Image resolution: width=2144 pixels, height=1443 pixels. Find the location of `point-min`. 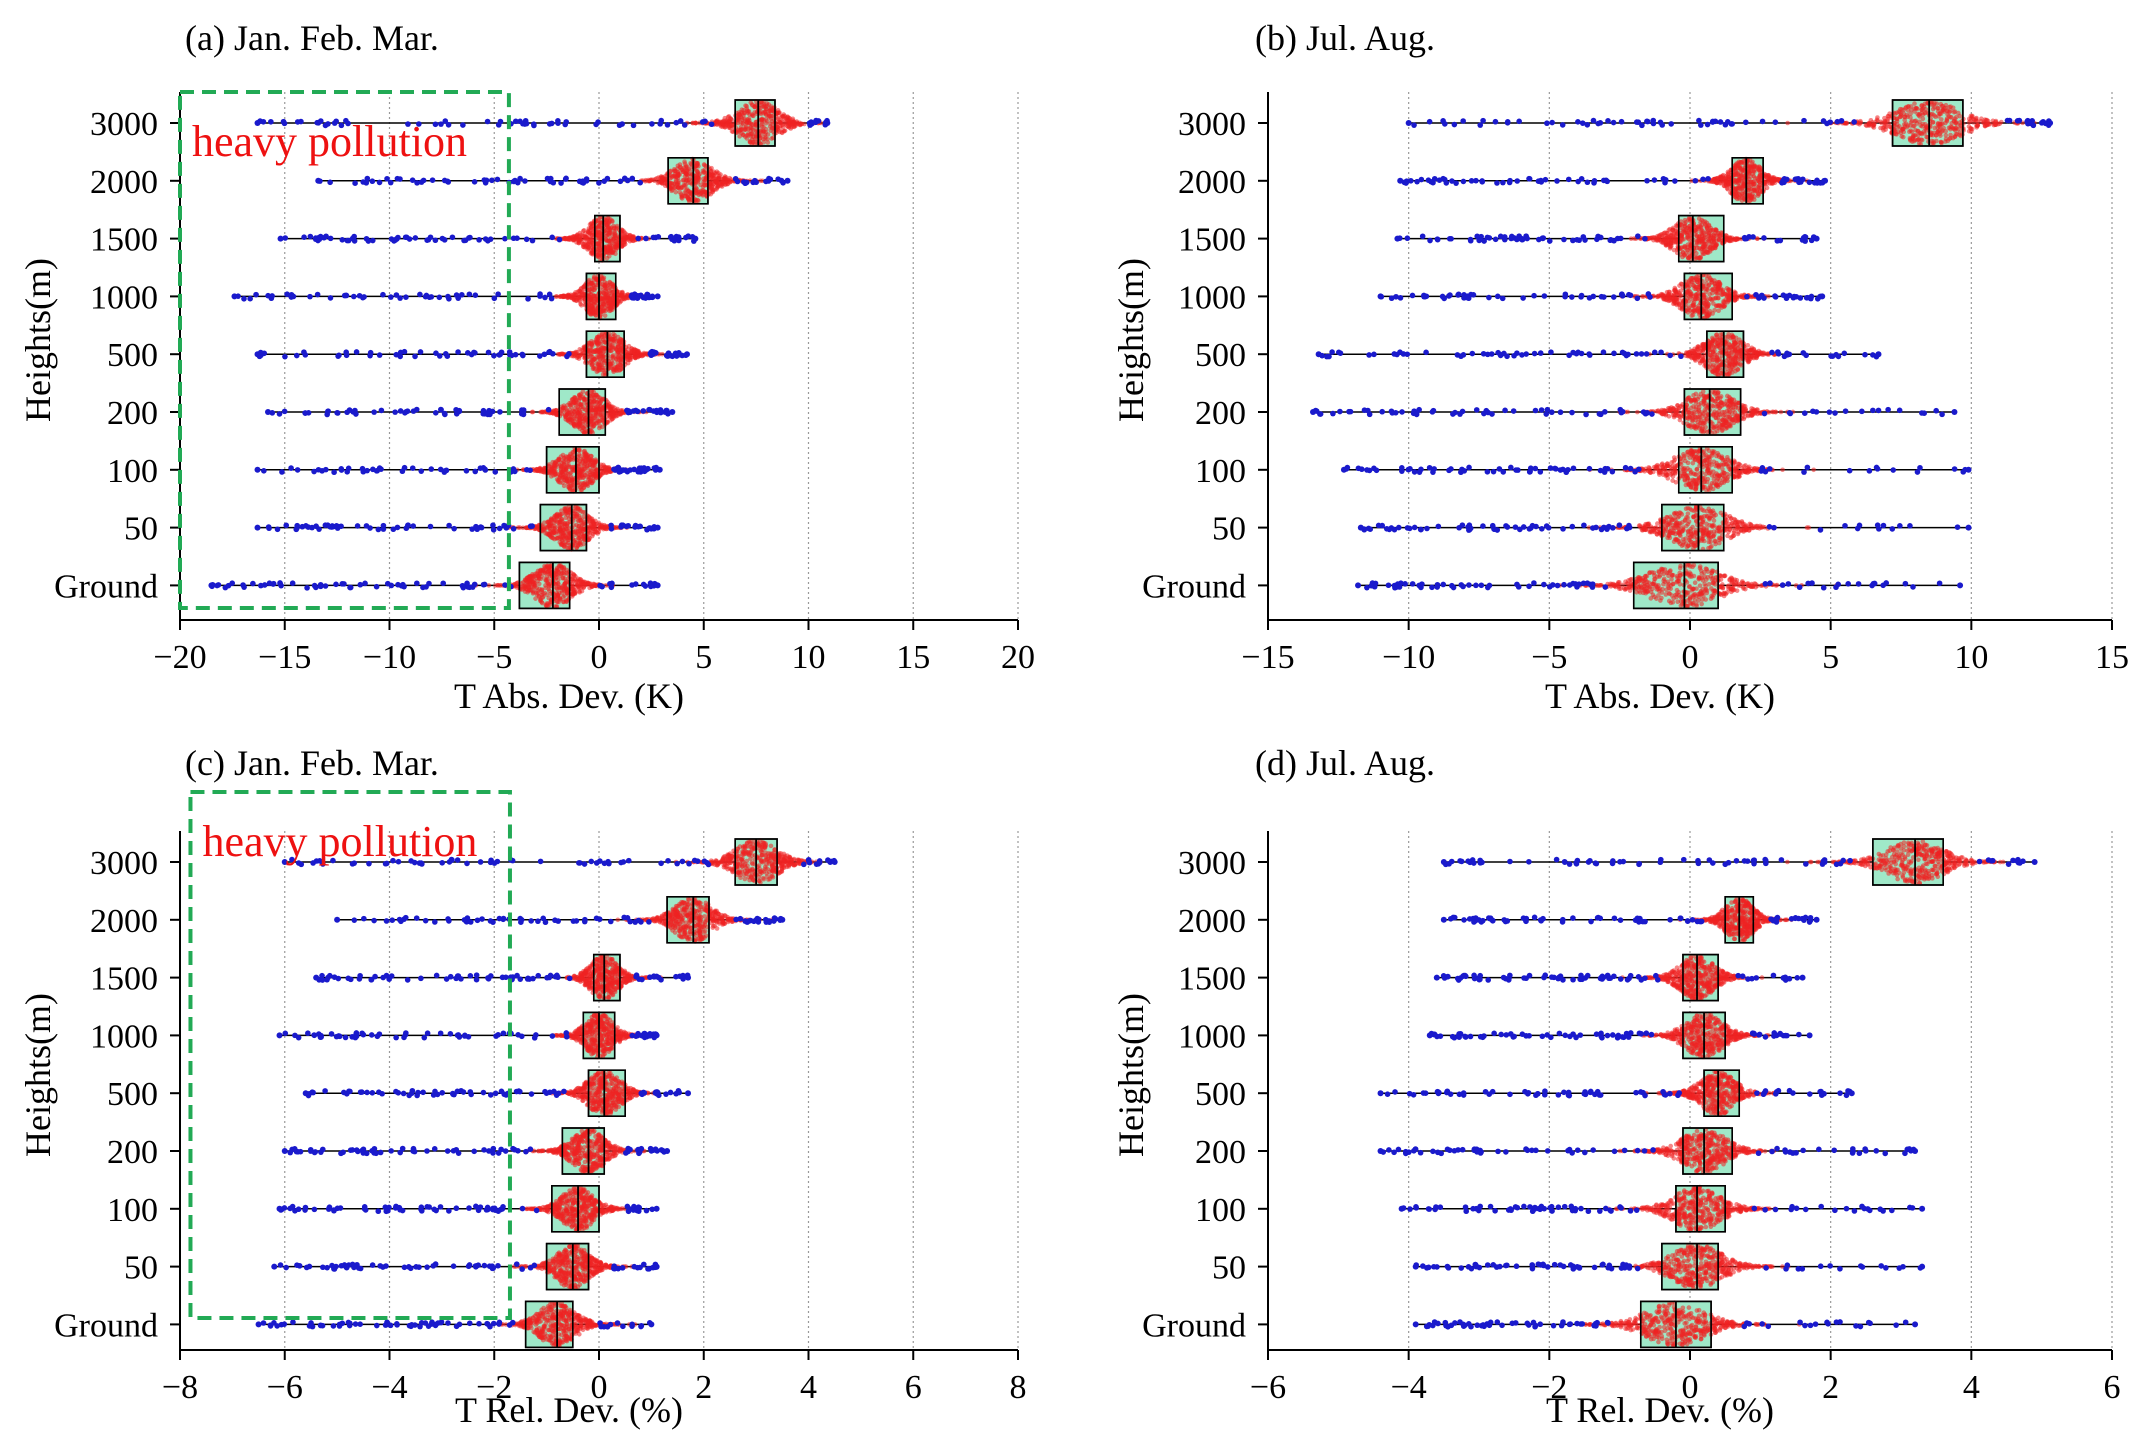

point-min is located at coordinates (257, 123).